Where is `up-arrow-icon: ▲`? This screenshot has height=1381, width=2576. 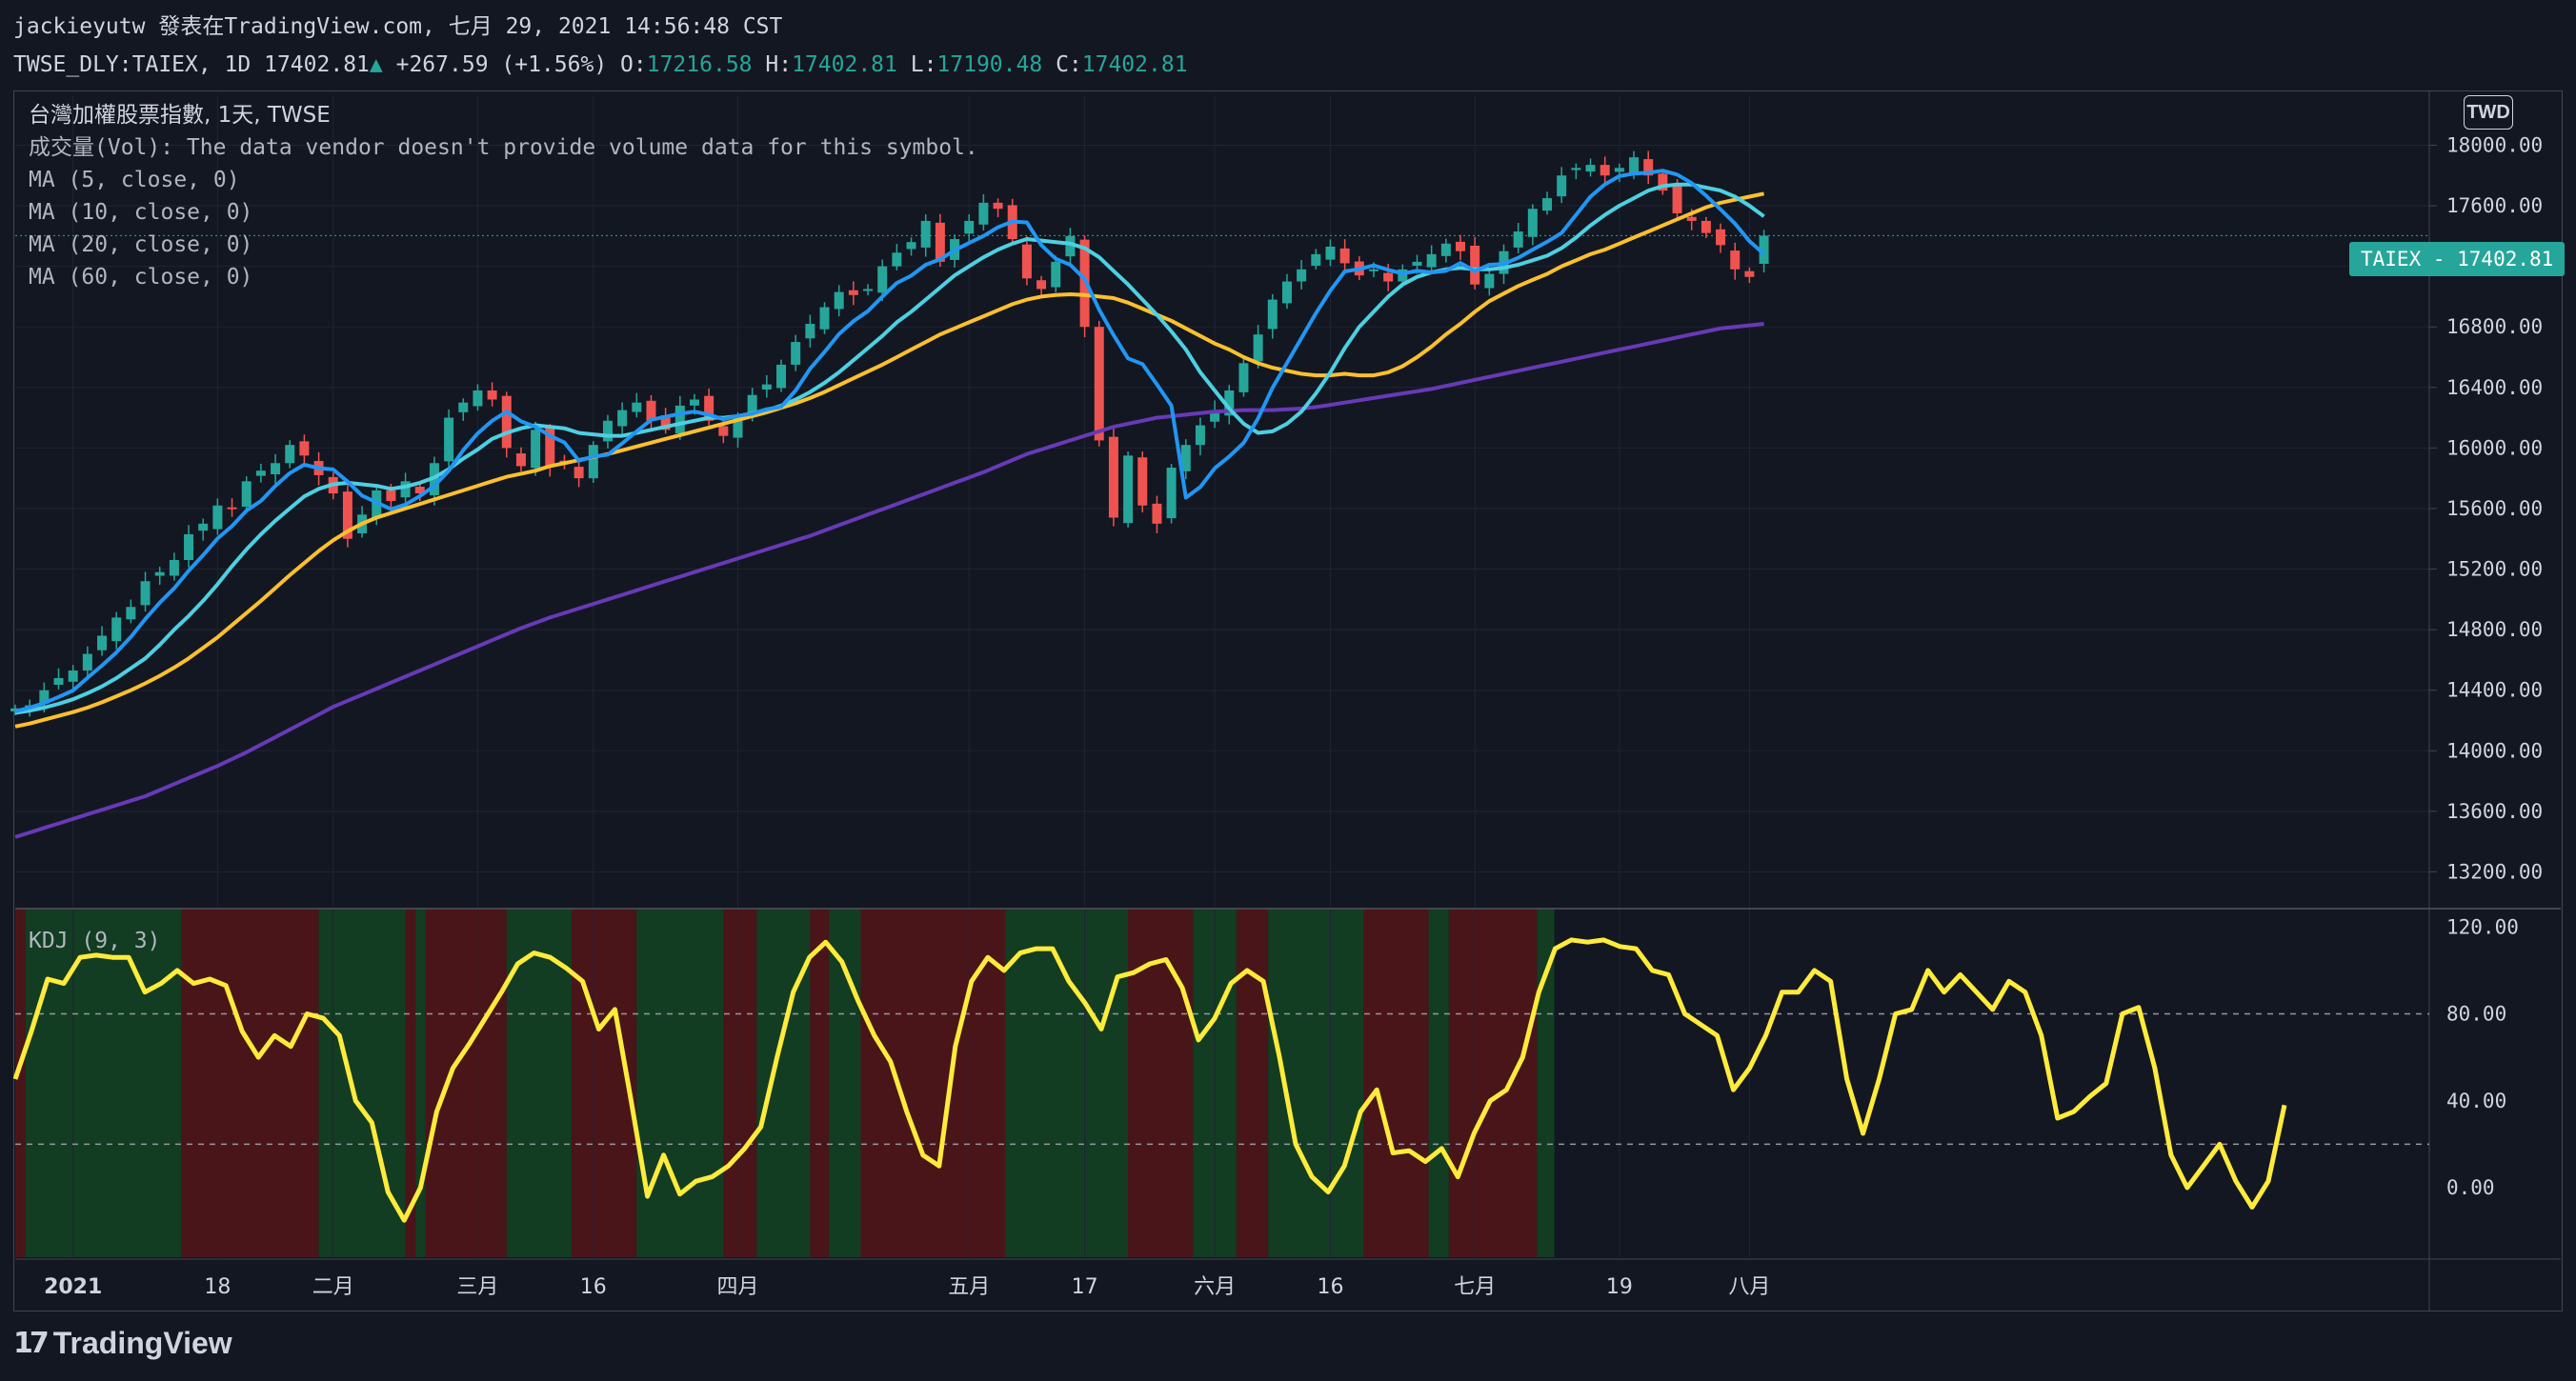 up-arrow-icon: ▲ is located at coordinates (376, 64).